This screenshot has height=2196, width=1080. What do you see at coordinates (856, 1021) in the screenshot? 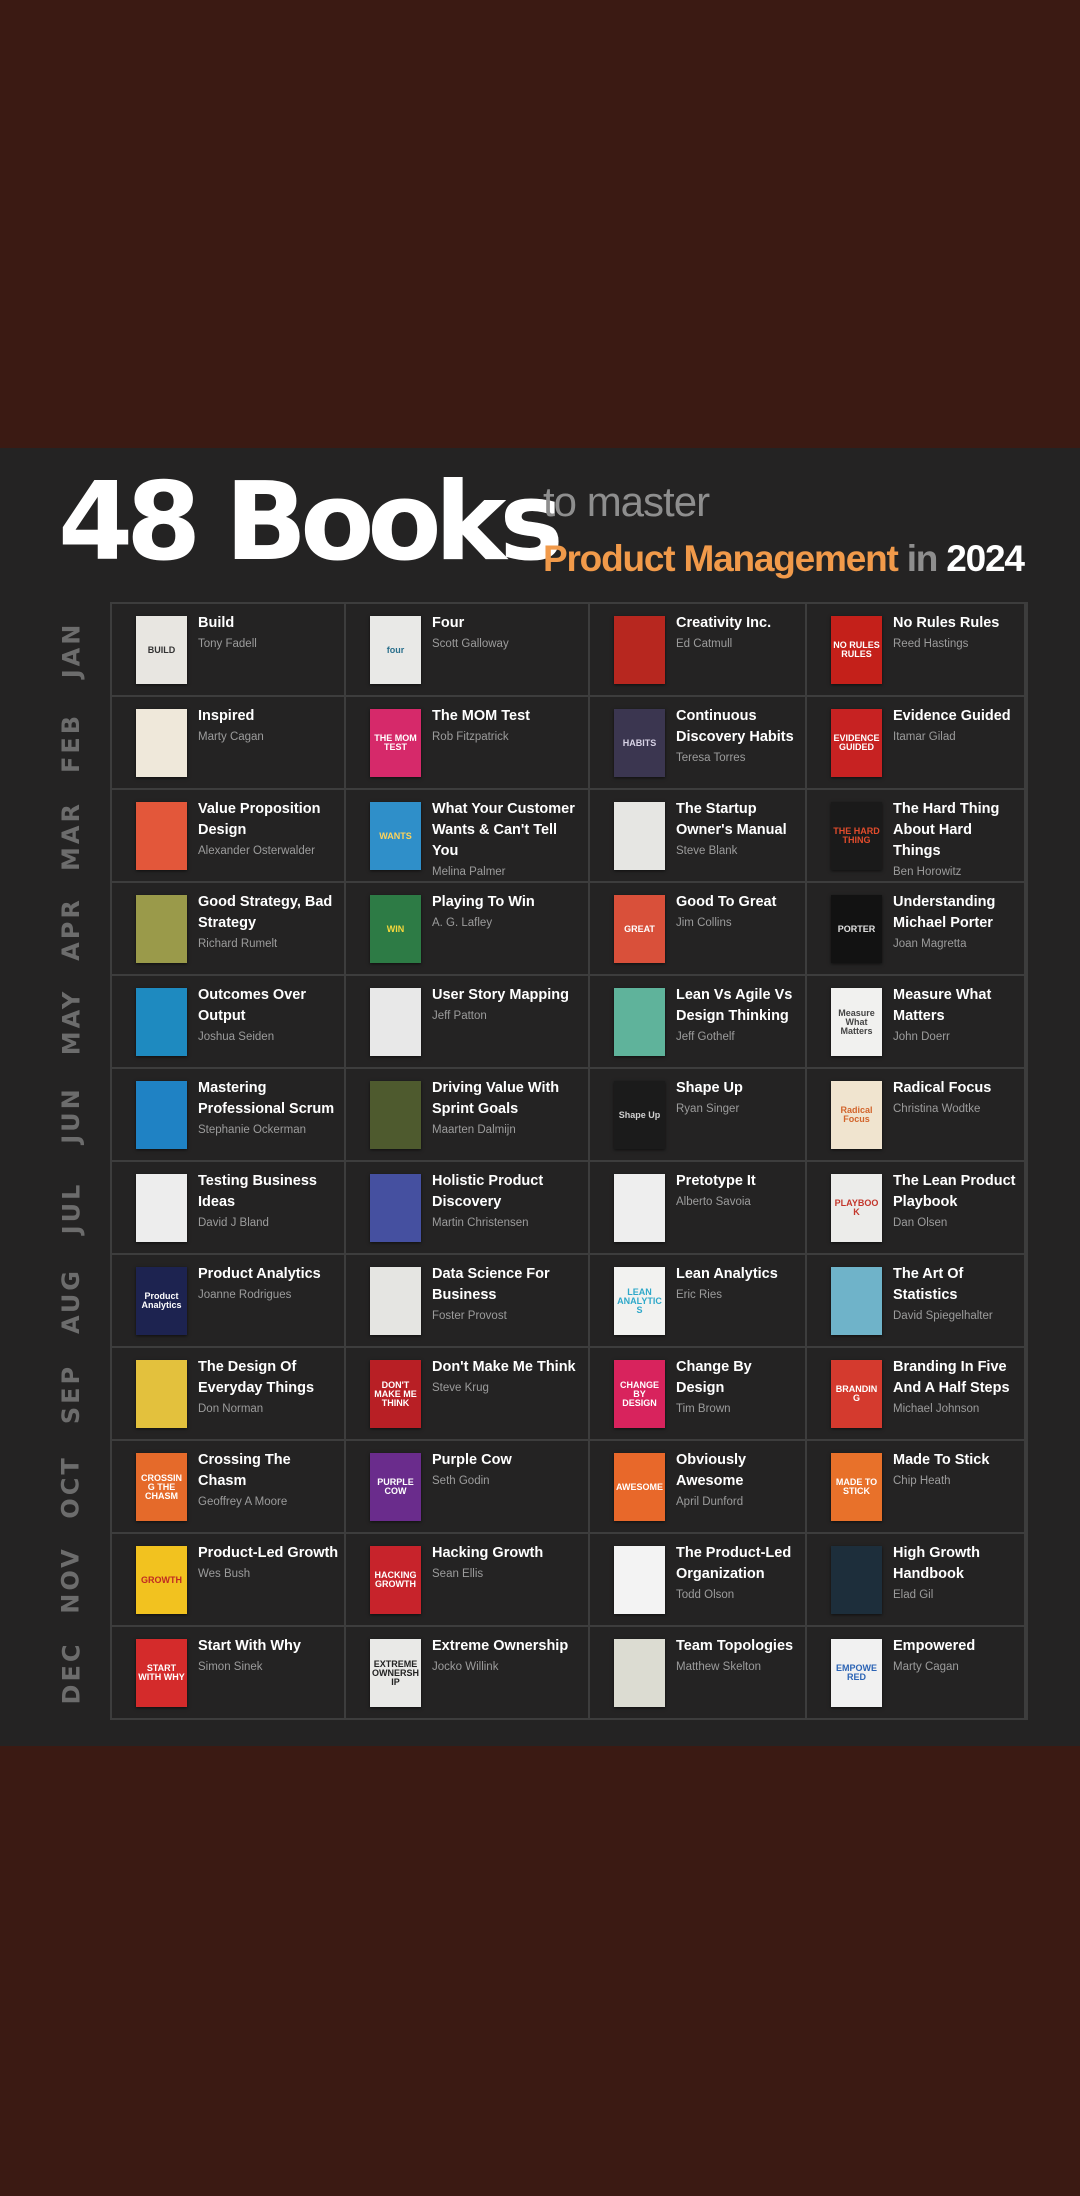
I see `book-cover-text: Measure What Matters` at bounding box center [856, 1021].